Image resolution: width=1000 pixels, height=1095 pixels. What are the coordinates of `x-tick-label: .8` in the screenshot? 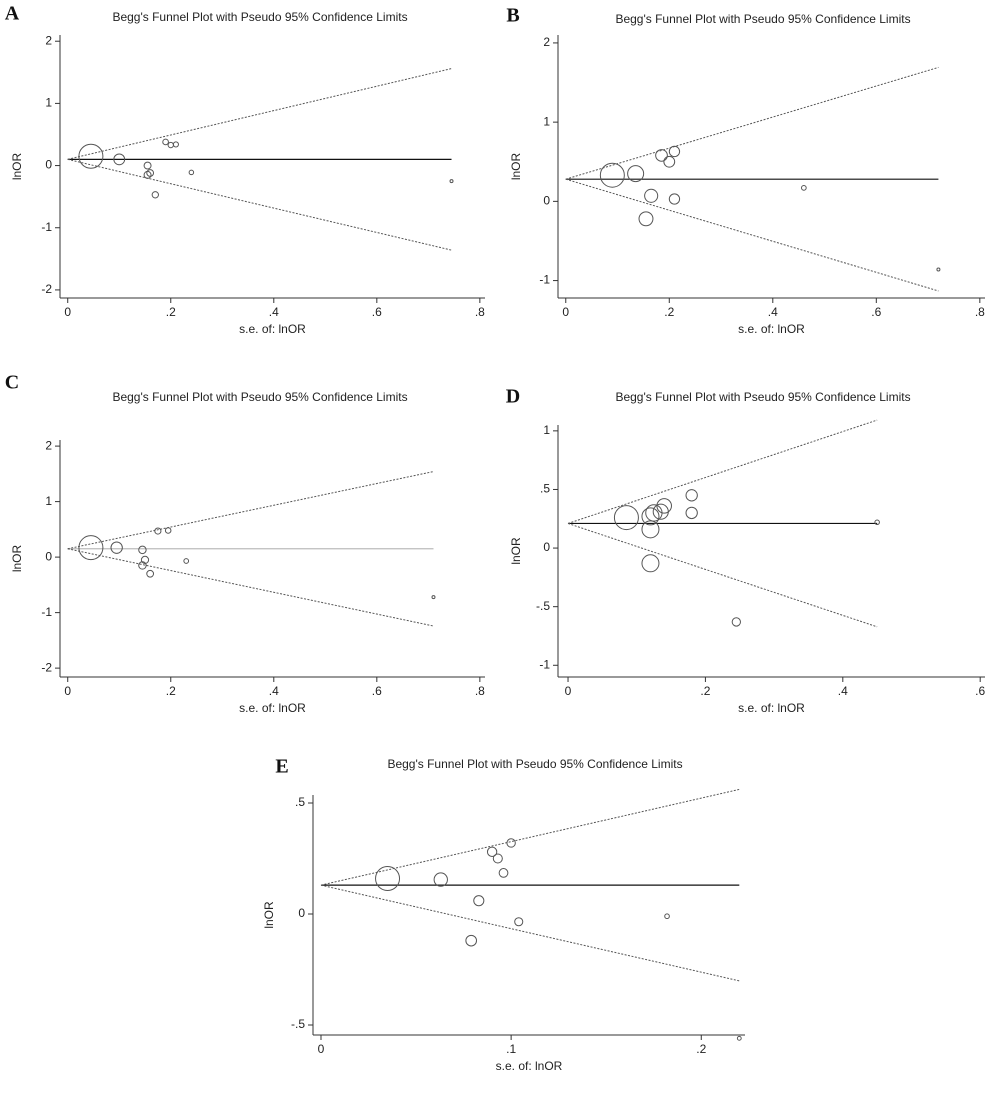 It's located at (480, 312).